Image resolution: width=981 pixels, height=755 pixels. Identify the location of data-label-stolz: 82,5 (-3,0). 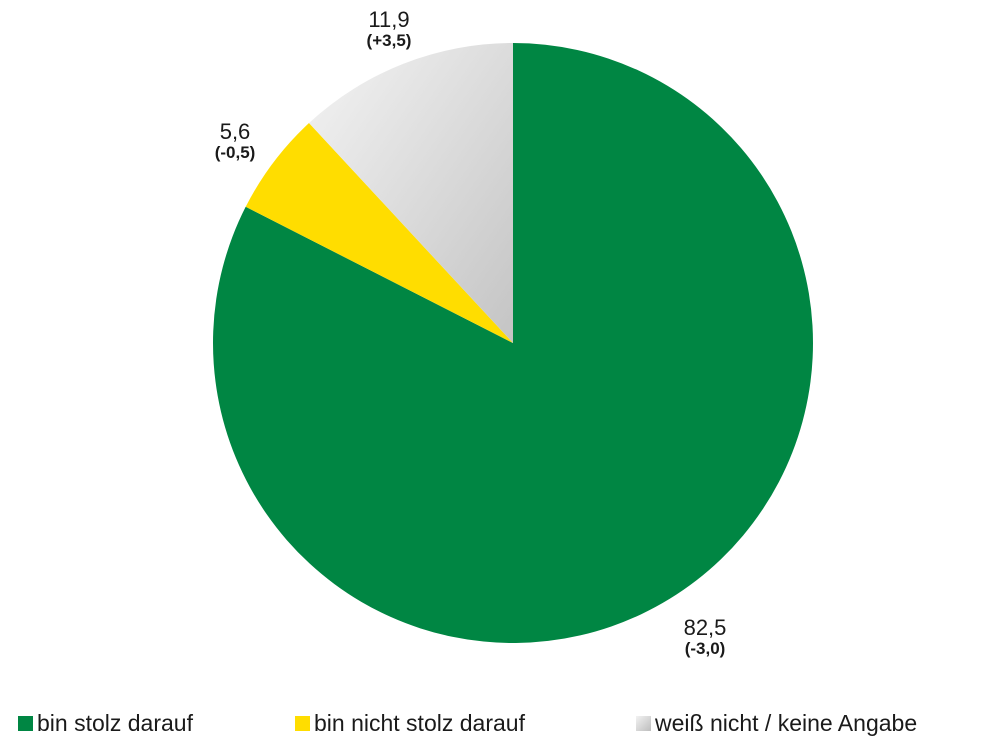
(705, 637).